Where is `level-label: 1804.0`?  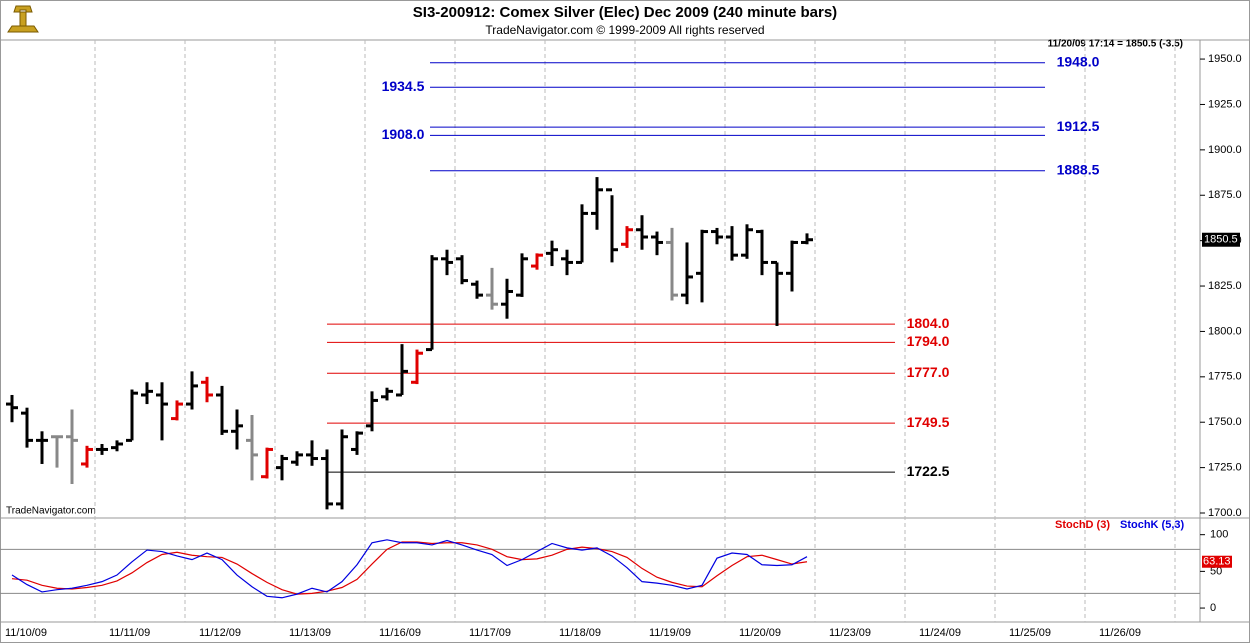 level-label: 1804.0 is located at coordinates (928, 323).